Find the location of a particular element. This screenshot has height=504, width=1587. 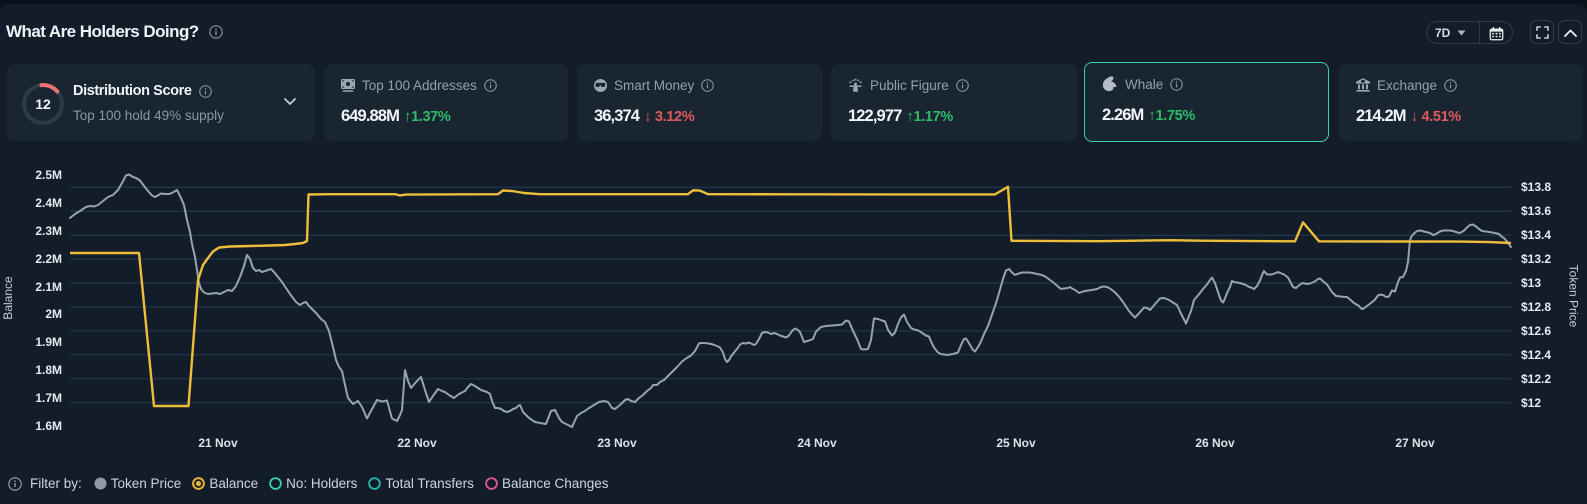

svg-text: 22 Nov is located at coordinates (417, 443).